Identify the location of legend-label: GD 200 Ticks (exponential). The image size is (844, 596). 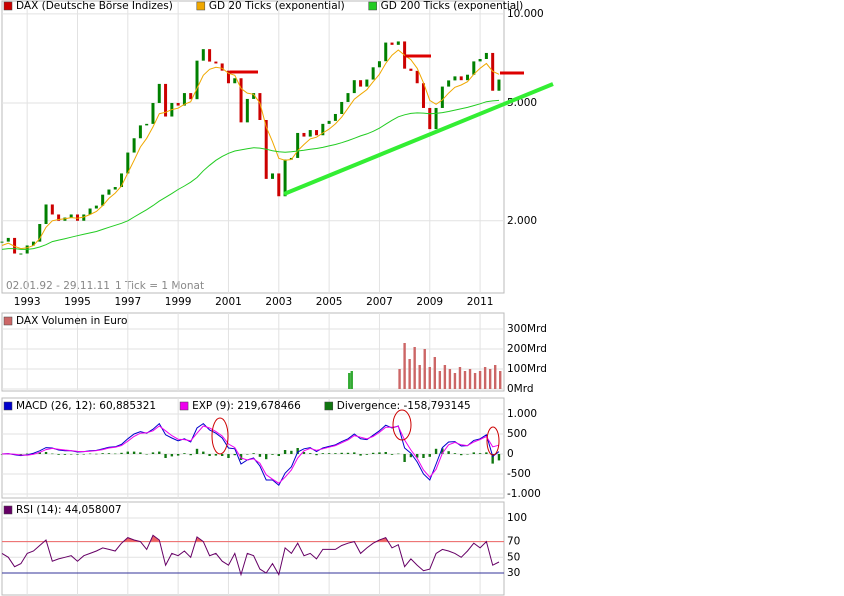
(452, 6).